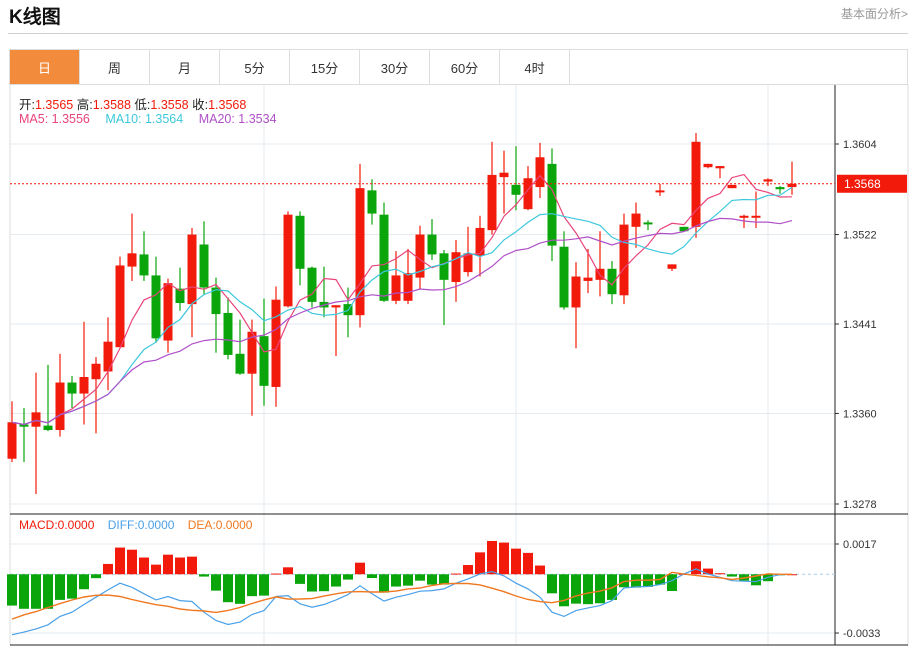  What do you see at coordinates (35, 17) in the screenshot?
I see `page-title: K线图` at bounding box center [35, 17].